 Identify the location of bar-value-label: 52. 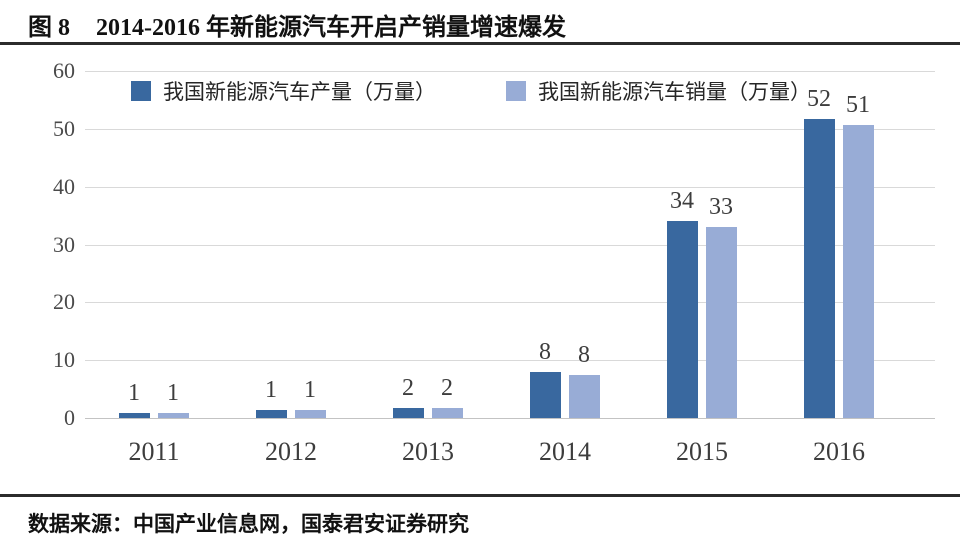
(819, 99).